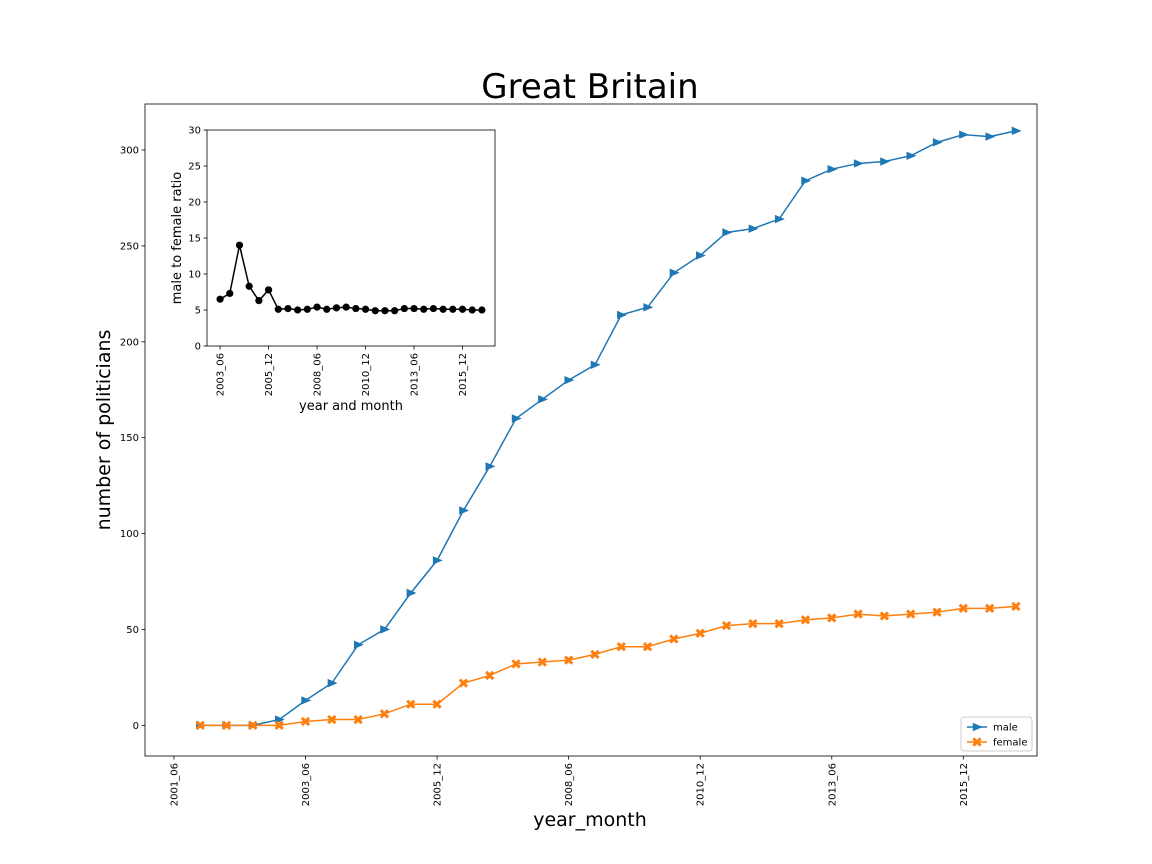 The height and width of the screenshot is (864, 1152). I want to click on x-axis-label: year_month, so click(590, 820).